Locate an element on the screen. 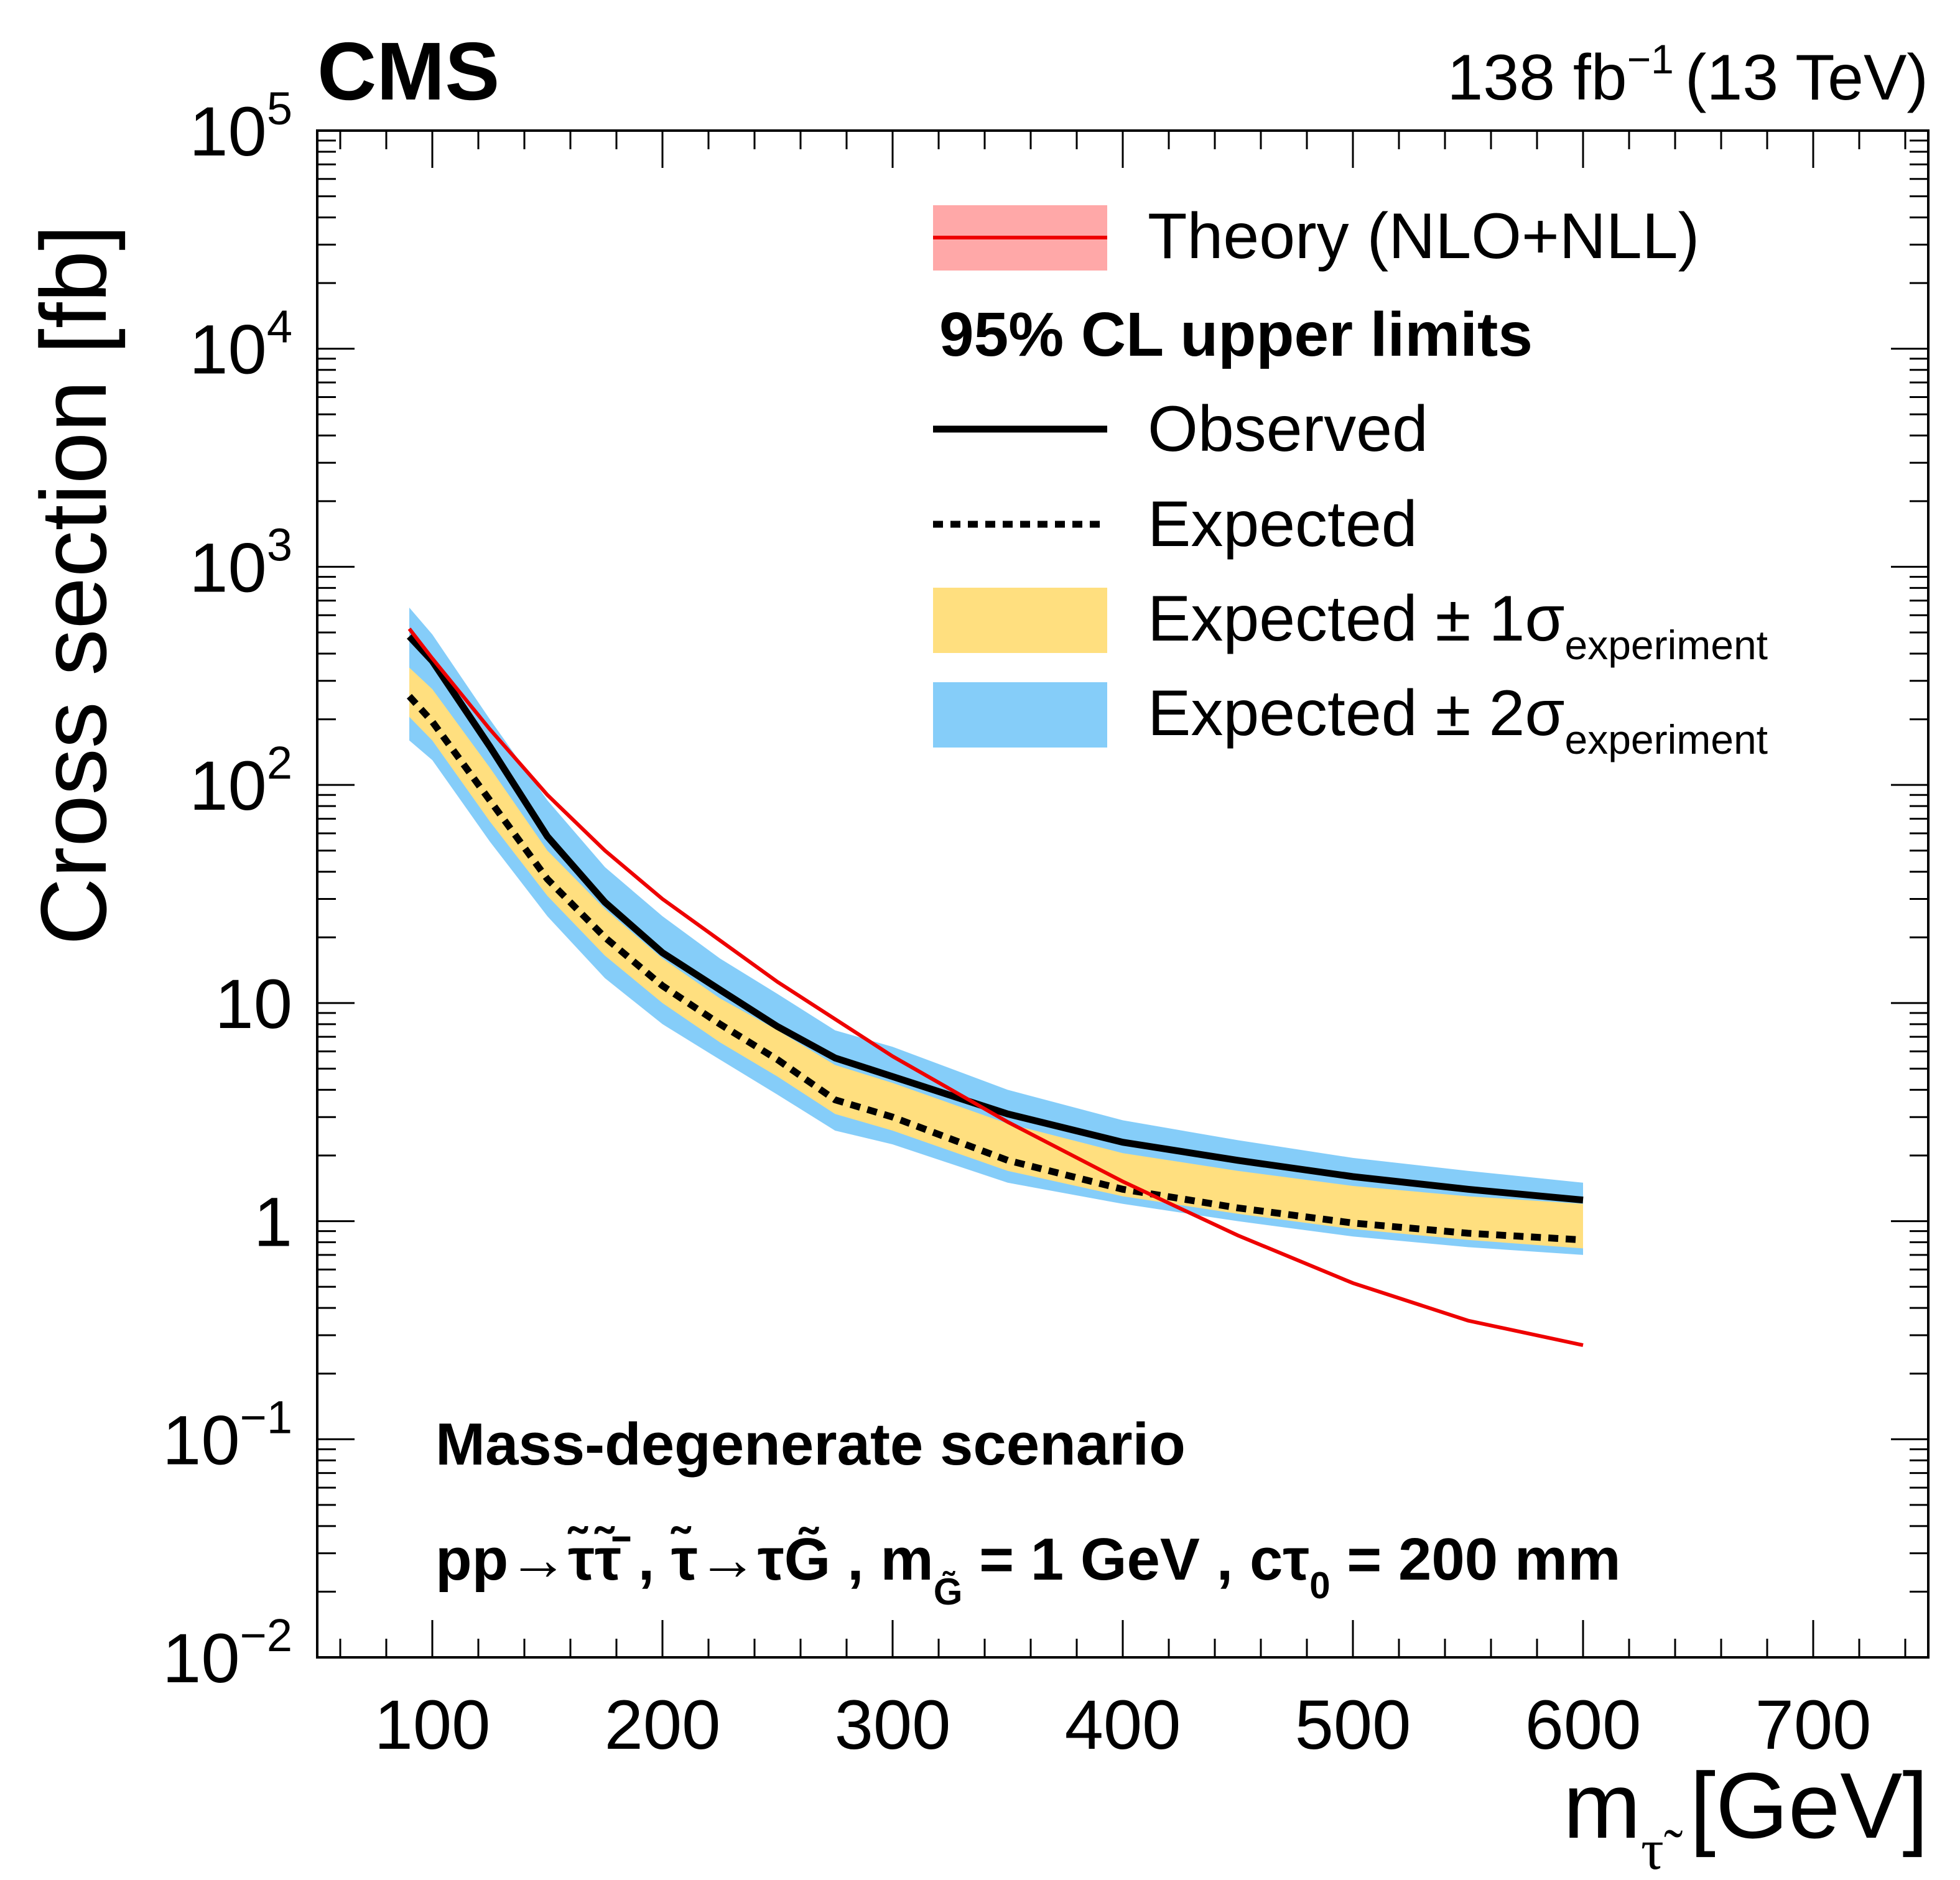 The height and width of the screenshot is (1880, 1960). legend-observed-label: Observed is located at coordinates (1288, 429).